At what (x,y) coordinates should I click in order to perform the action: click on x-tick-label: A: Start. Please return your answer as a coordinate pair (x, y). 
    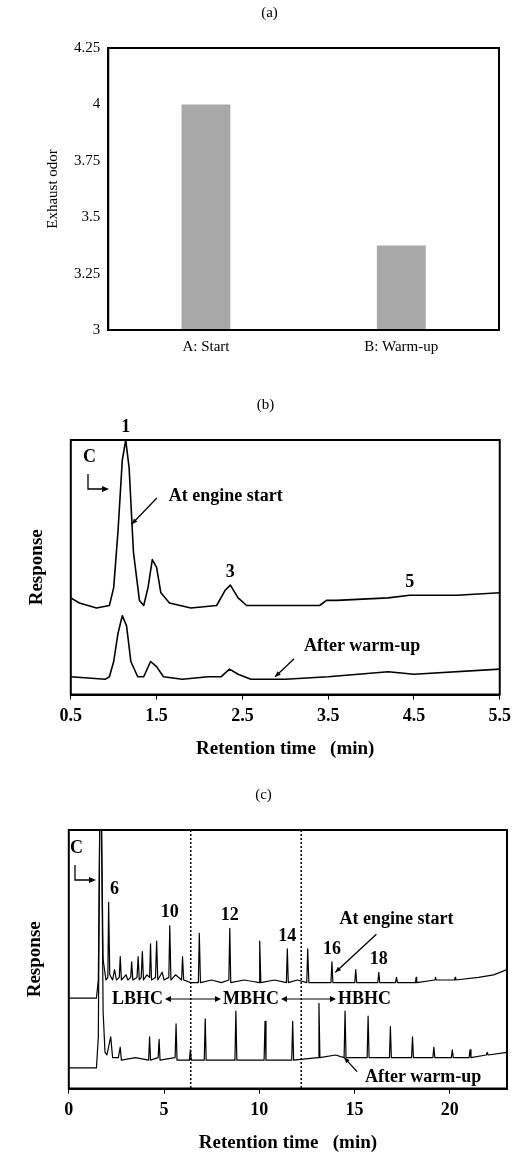
    Looking at the image, I should click on (206, 345).